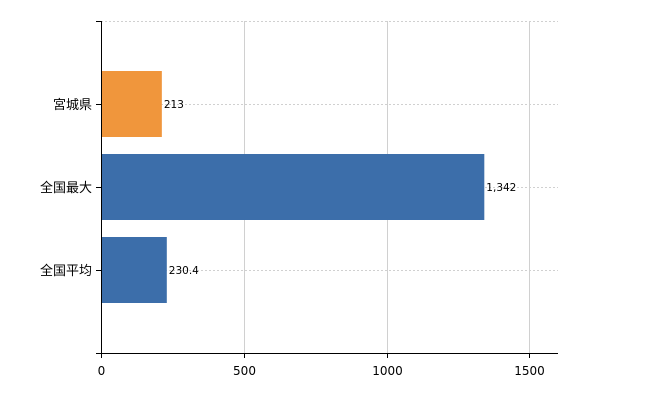  Describe the element at coordinates (529, 371) in the screenshot. I see `x-tick-label: 1500` at that location.